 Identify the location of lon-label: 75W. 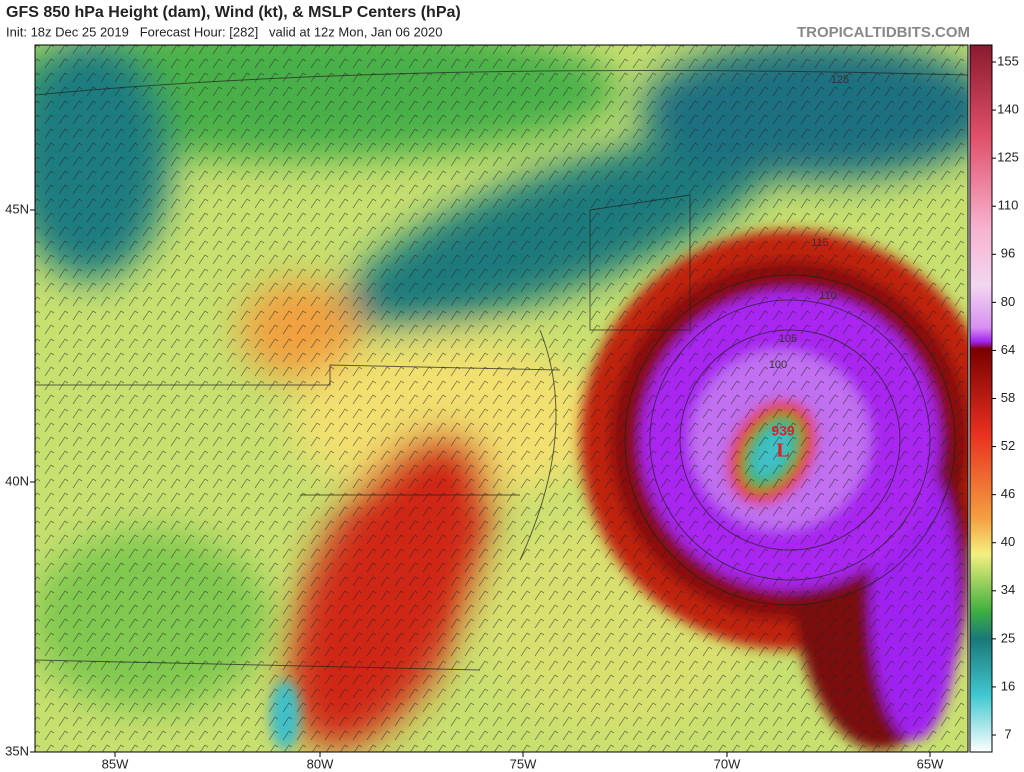
(523, 763).